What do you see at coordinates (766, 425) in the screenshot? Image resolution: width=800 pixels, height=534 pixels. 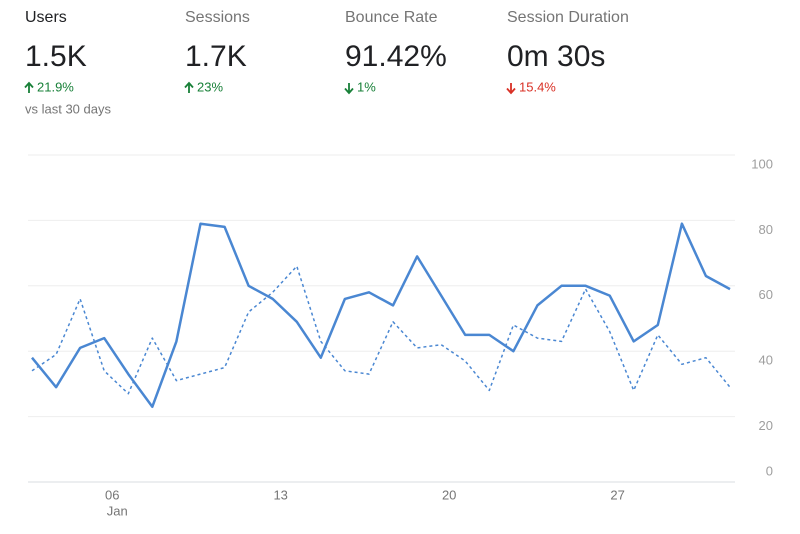 I see `y-tick-label: 20` at bounding box center [766, 425].